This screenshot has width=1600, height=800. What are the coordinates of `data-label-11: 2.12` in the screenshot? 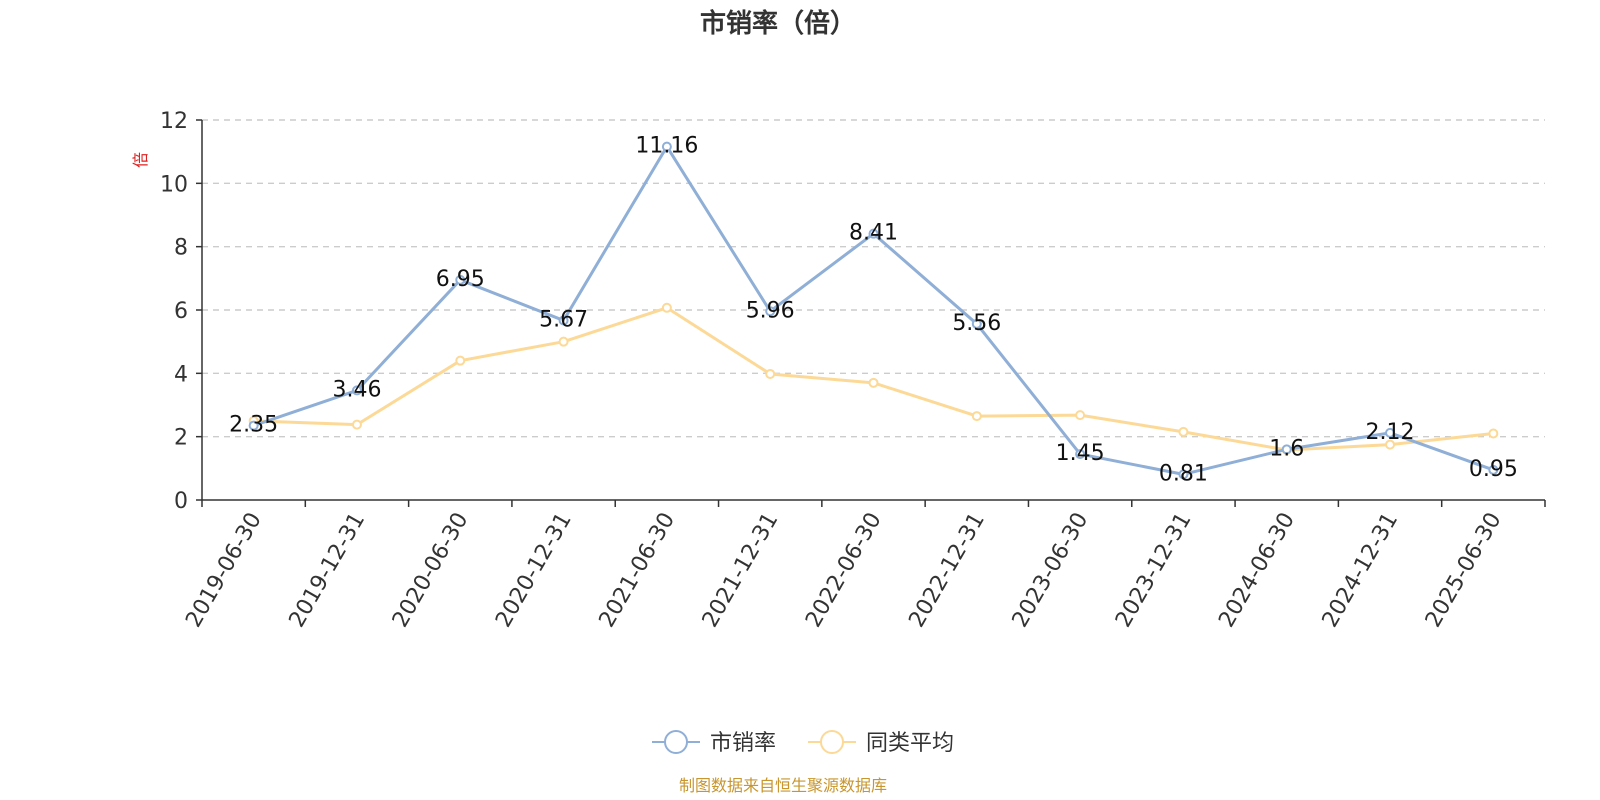 It's located at (1390, 432).